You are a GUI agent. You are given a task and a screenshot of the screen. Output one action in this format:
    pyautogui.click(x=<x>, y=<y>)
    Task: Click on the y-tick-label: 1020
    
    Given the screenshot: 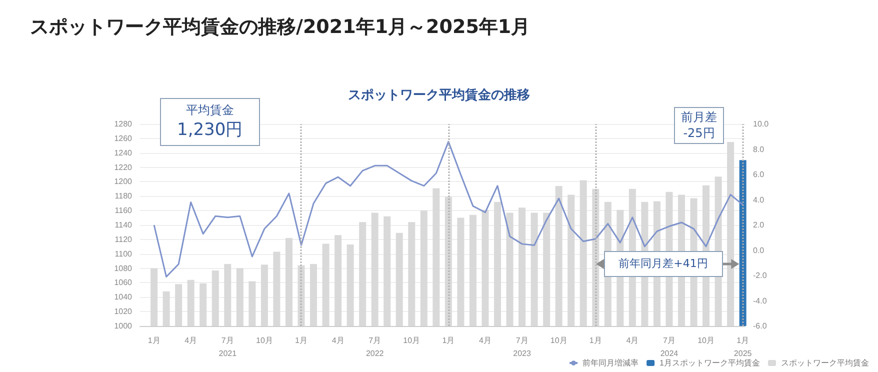 What is the action you would take?
    pyautogui.click(x=123, y=311)
    